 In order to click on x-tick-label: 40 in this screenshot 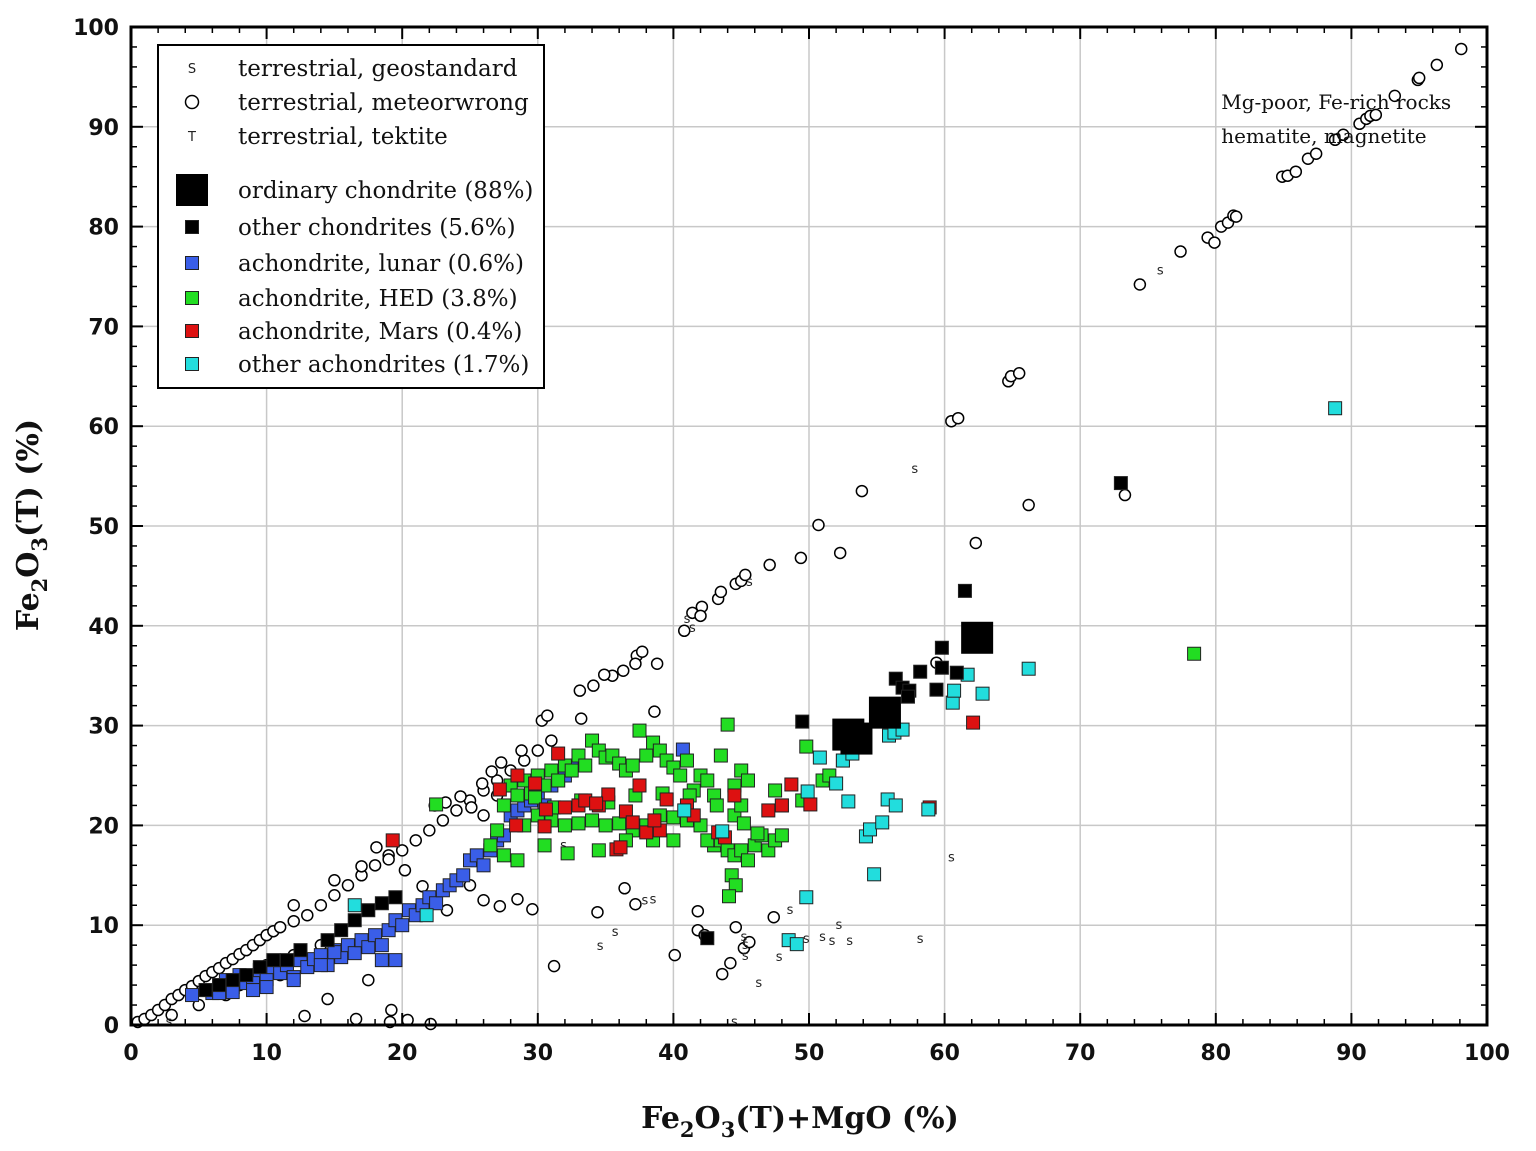, I will do `click(673, 1053)`.